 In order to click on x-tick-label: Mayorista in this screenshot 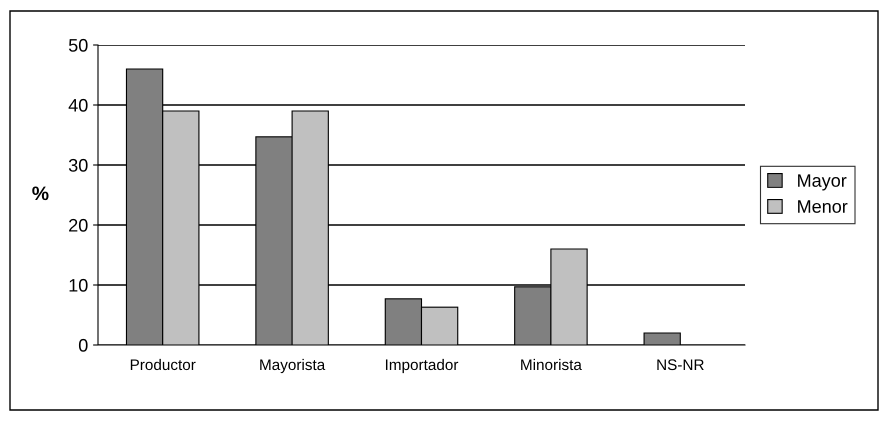, I will do `click(293, 366)`.